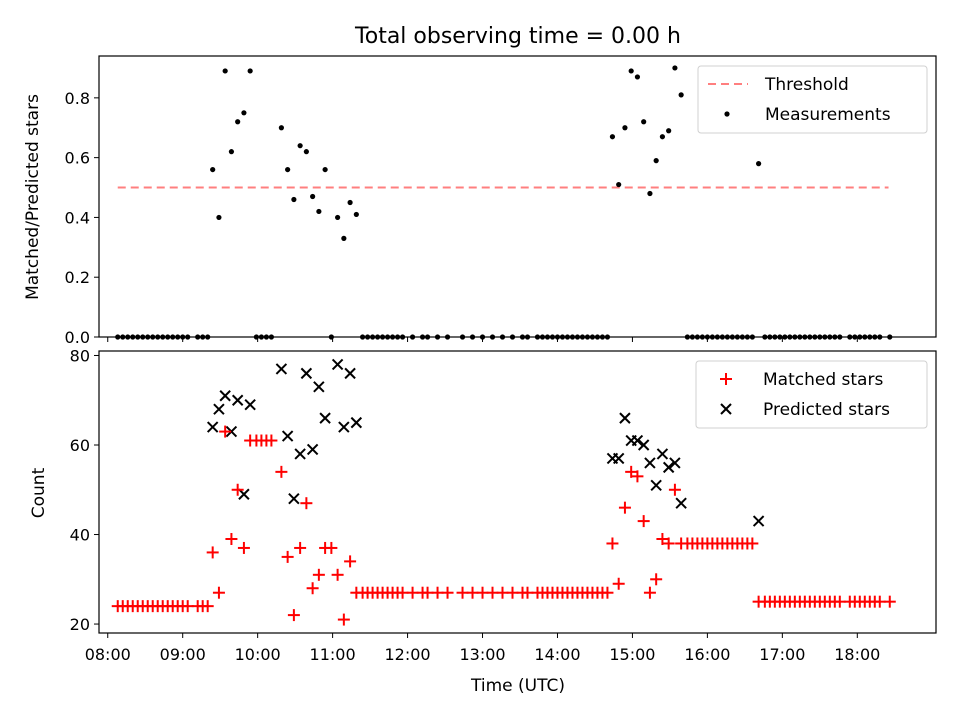 This screenshot has height=720, width=960. Describe the element at coordinates (80, 624) in the screenshot. I see `count-y-tick-label: 20` at that location.